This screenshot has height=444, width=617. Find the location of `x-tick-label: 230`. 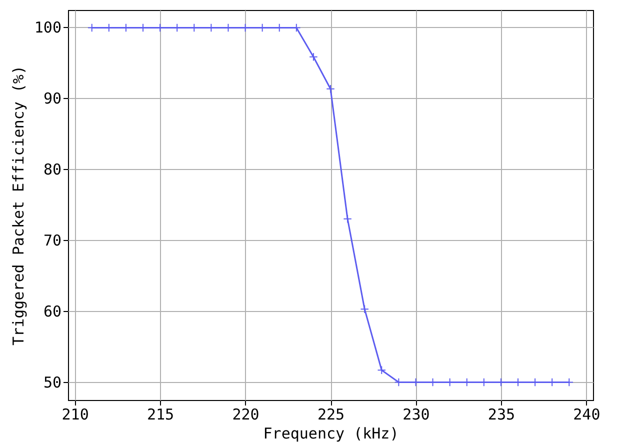

x-tick-label: 230 is located at coordinates (416, 415).